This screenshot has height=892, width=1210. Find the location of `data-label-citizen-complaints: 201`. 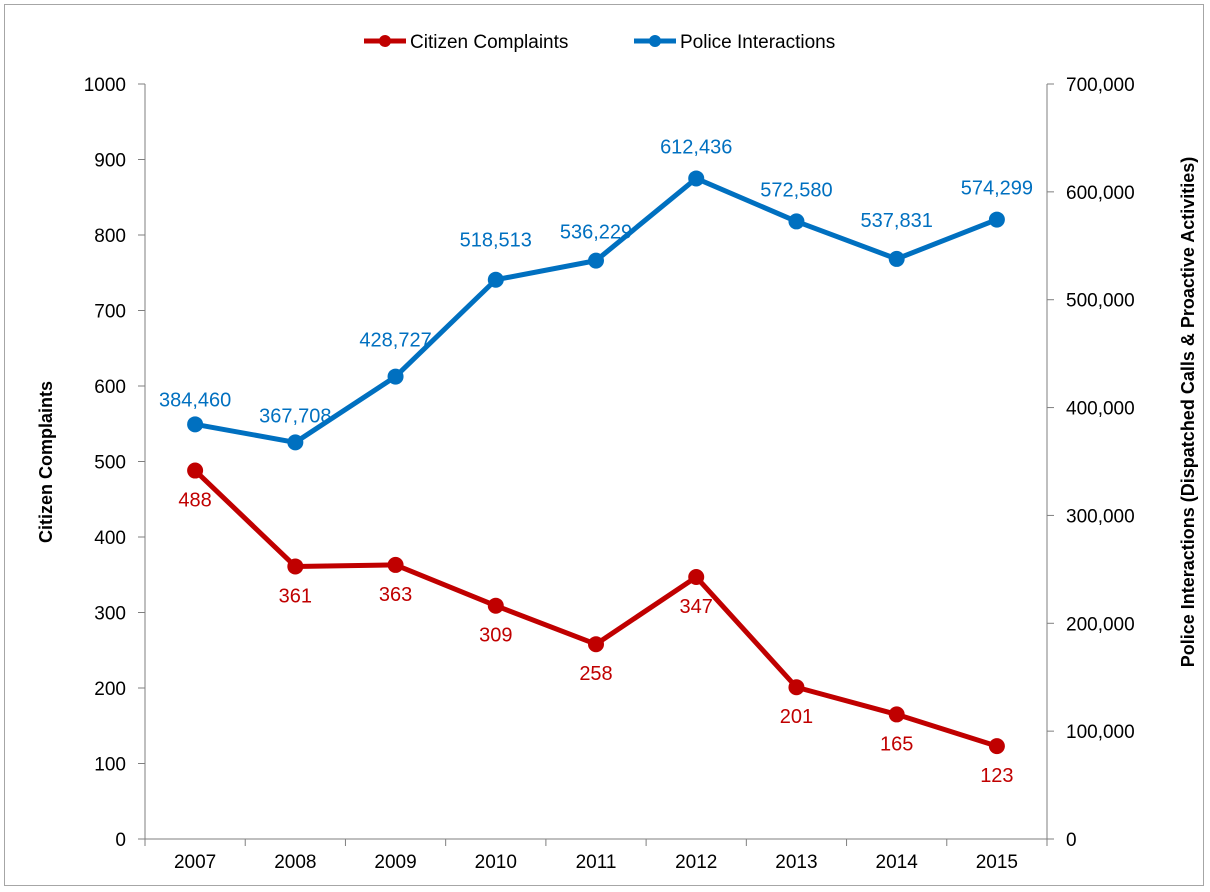

data-label-citizen-complaints: 201 is located at coordinates (796, 717).